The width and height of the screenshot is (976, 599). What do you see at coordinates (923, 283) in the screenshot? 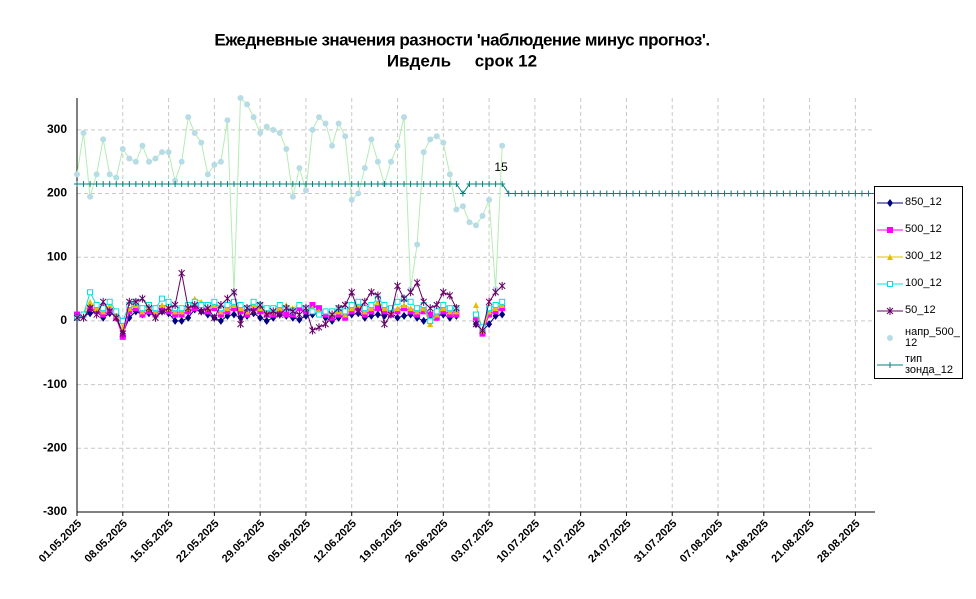
I see `legend-label: 100_12` at bounding box center [923, 283].